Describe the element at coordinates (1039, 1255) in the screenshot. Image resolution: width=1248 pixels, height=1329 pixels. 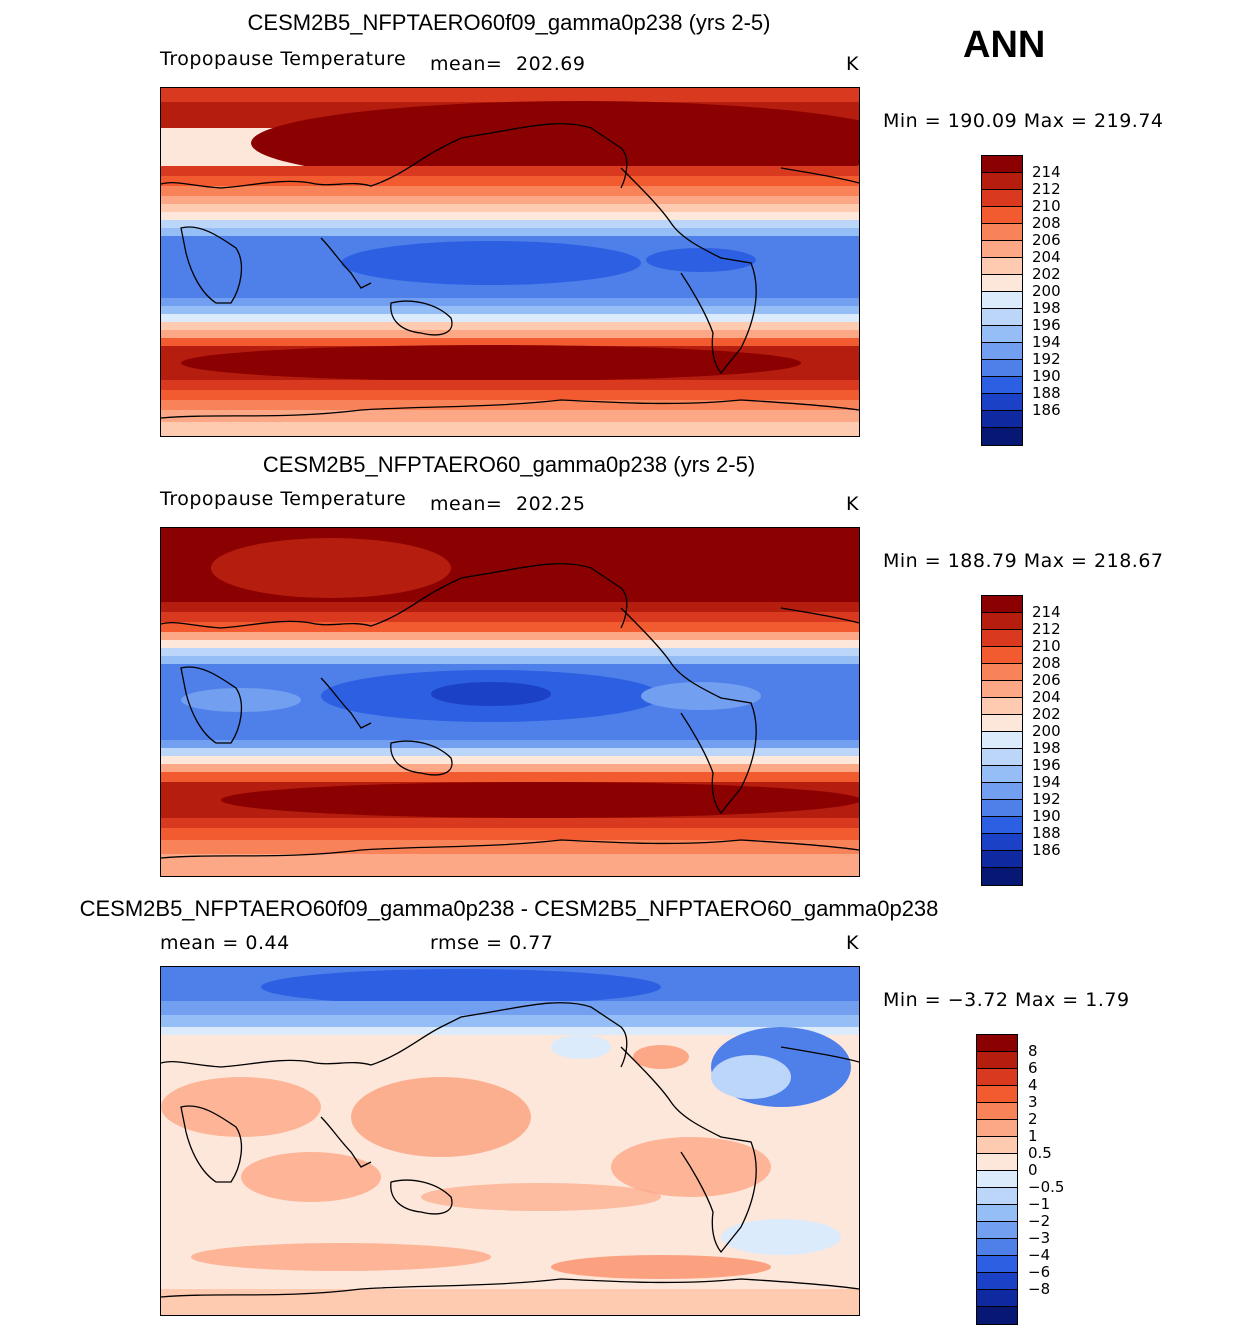
I see `colorbar-label: −4` at that location.